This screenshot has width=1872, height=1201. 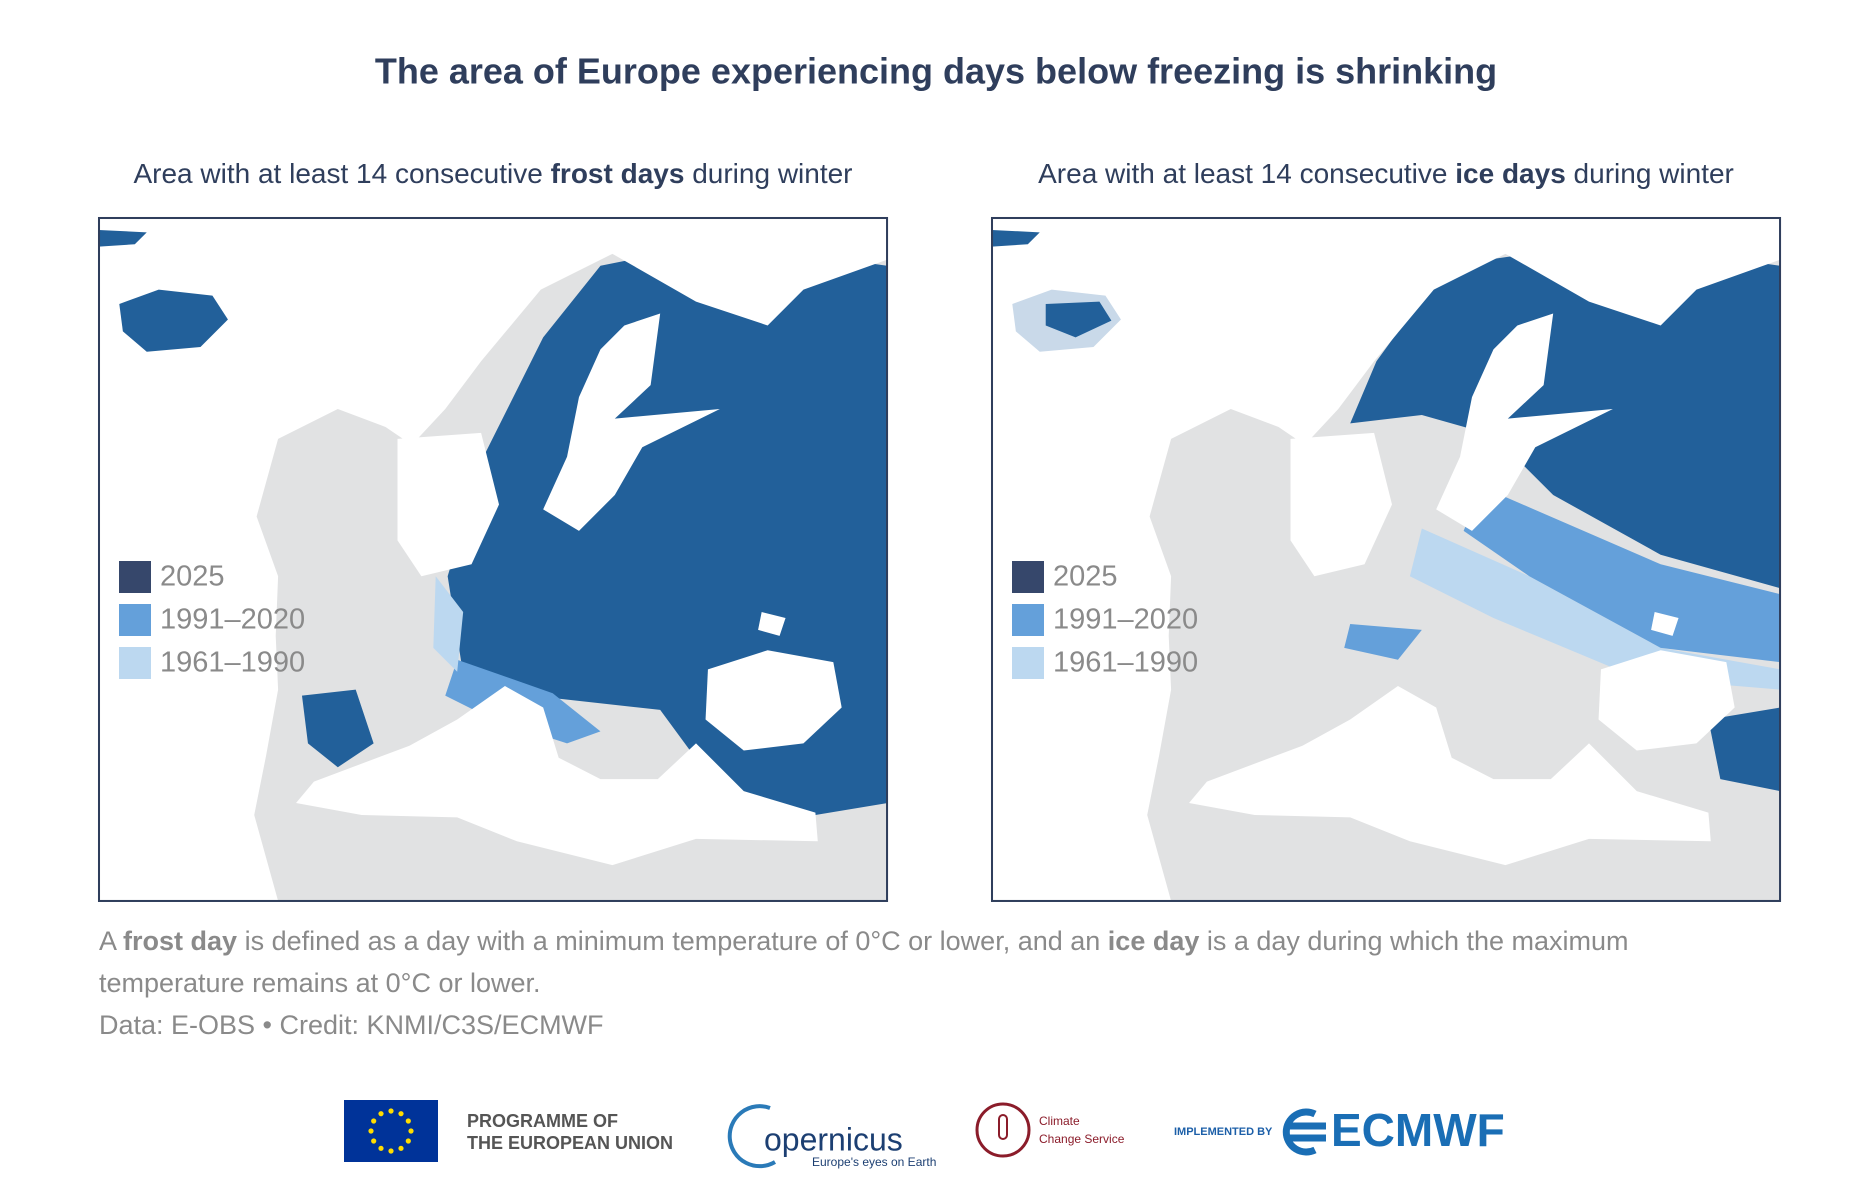 What do you see at coordinates (1304, 1132) in the screenshot?
I see `ecmwf-mark` at bounding box center [1304, 1132].